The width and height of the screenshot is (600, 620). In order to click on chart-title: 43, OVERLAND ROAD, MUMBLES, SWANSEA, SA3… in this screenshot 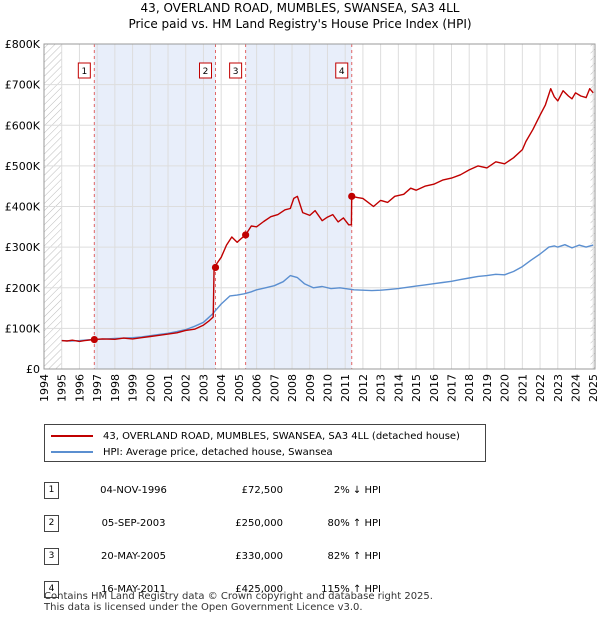, I will do `click(300, 8)`.